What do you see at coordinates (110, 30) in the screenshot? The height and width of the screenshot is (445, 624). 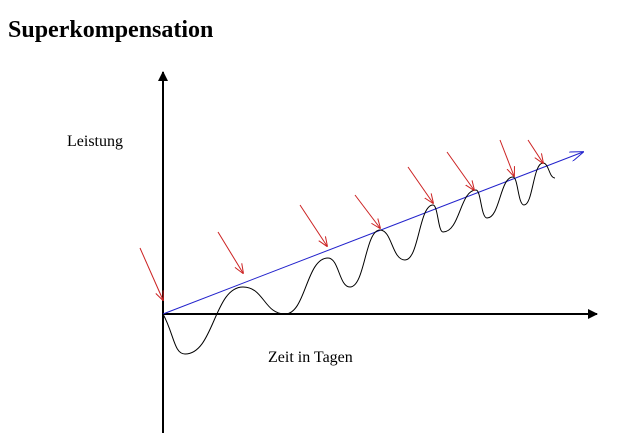 I see `title: Superkompensation` at bounding box center [110, 30].